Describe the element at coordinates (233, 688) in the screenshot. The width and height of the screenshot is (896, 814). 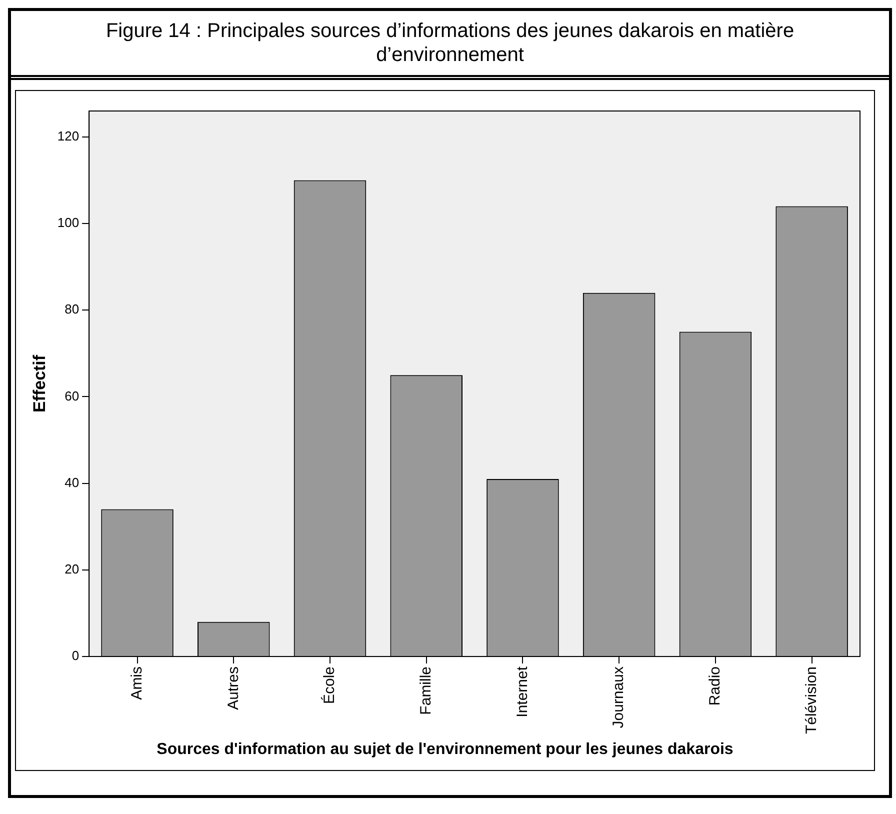
I see `x-tick-label: Autres` at that location.